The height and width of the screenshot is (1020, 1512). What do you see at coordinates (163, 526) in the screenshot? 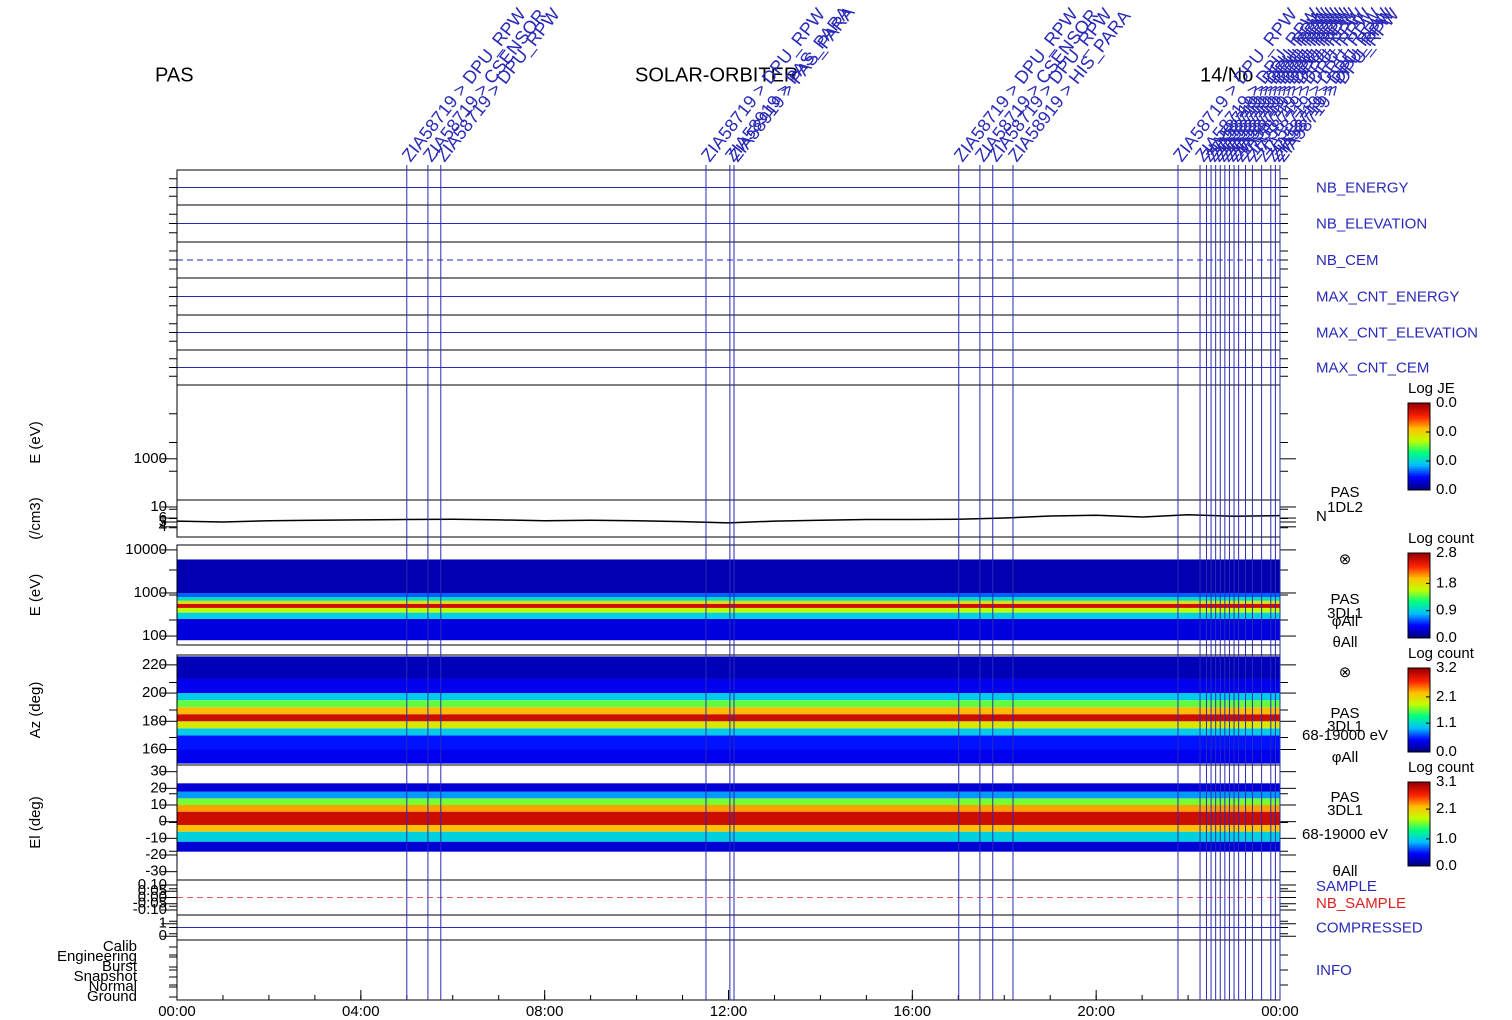
I see `y-tick-label: 4` at bounding box center [163, 526].